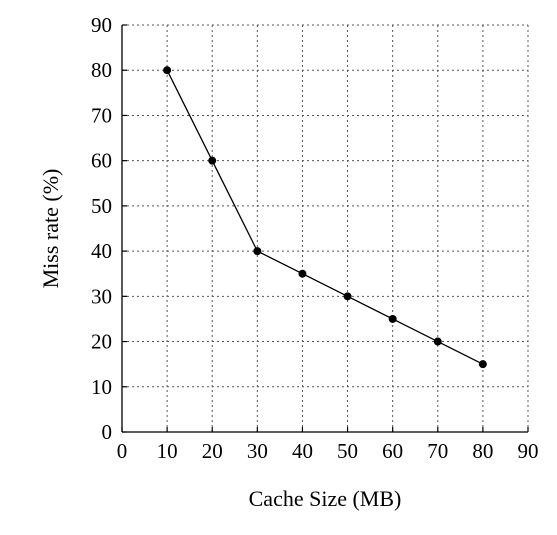  What do you see at coordinates (101, 70) in the screenshot?
I see `y-tick-label: 80` at bounding box center [101, 70].